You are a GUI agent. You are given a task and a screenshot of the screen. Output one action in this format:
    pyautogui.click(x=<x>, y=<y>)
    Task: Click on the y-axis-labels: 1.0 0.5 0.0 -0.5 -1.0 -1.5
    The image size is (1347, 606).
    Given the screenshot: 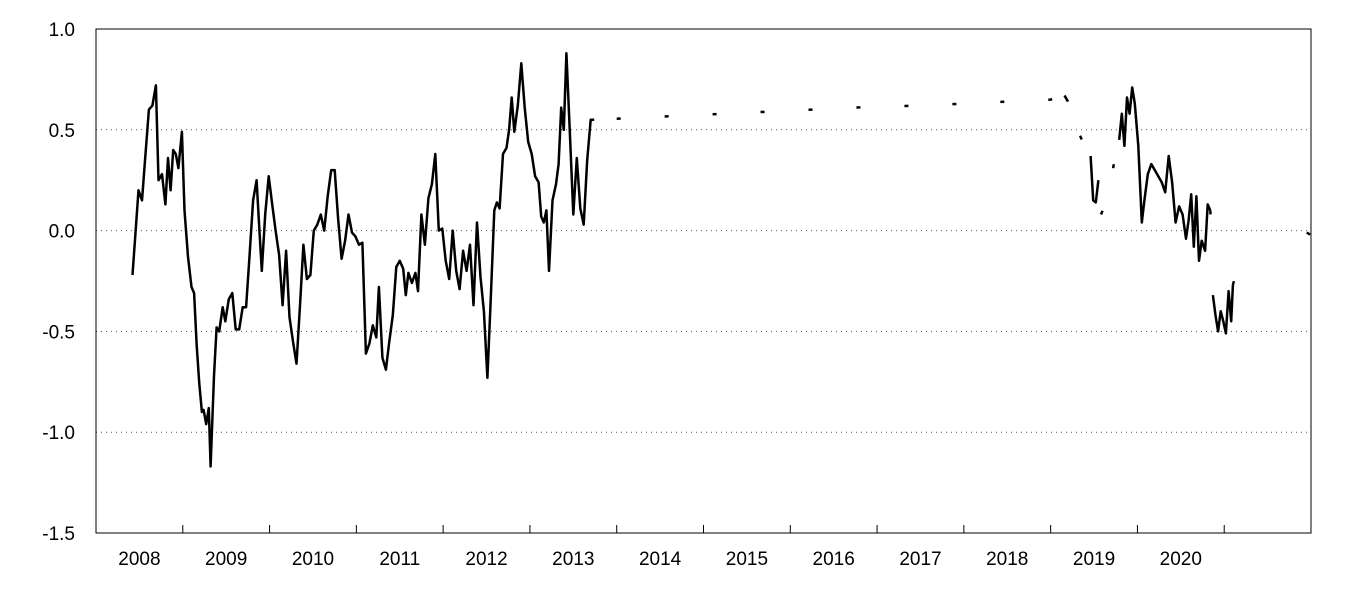 What is the action you would take?
    pyautogui.click(x=58, y=282)
    